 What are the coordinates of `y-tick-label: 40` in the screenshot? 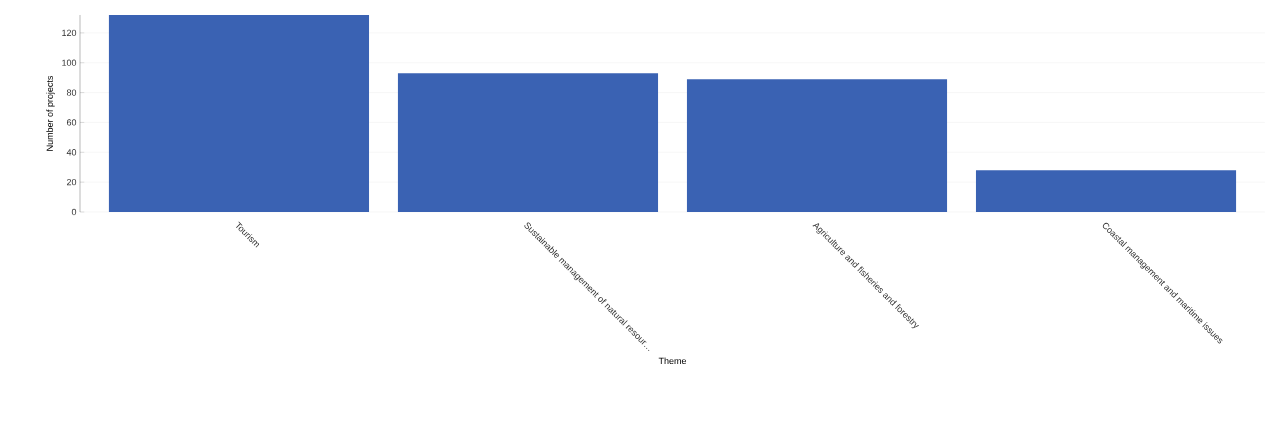 It's located at (71, 152).